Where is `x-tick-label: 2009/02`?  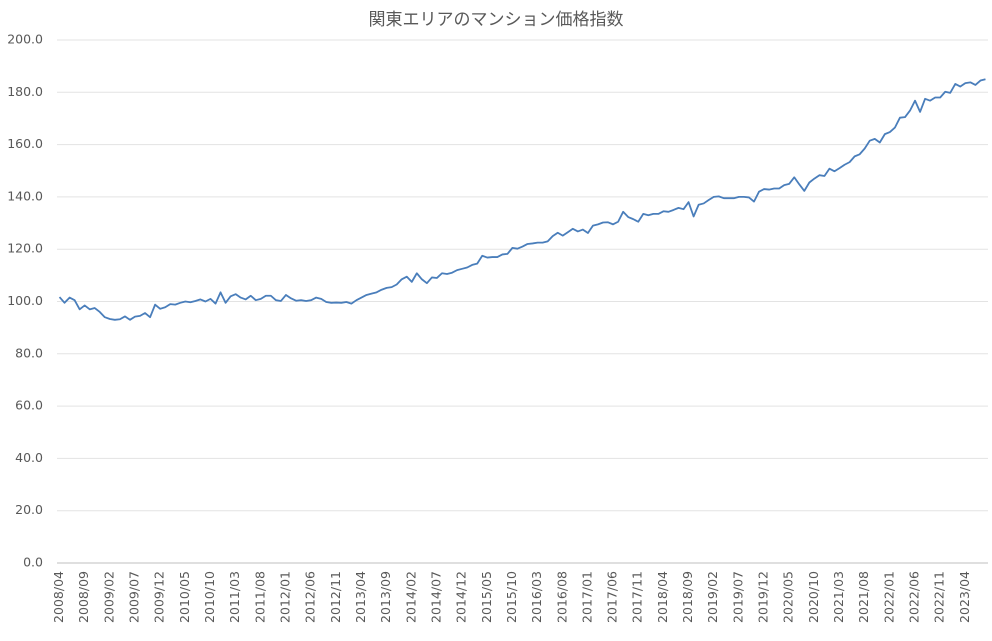
x-tick-label: 2009/02 is located at coordinates (108, 597).